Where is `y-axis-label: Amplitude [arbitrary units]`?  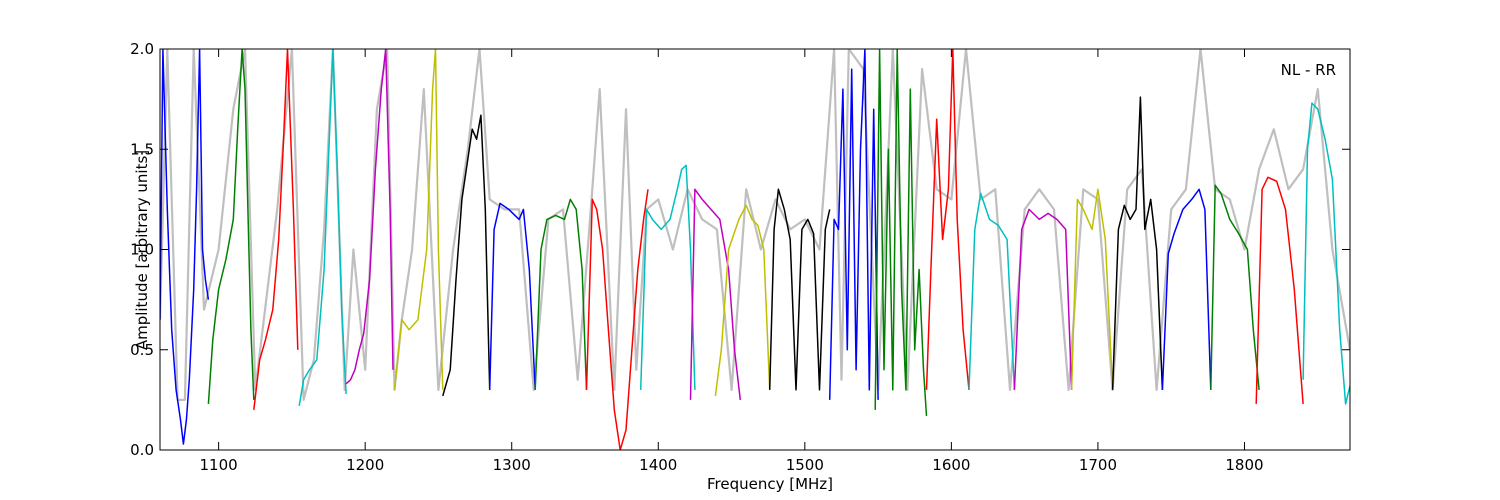
y-axis-label: Amplitude [arbitrary units] is located at coordinates (142, 250).